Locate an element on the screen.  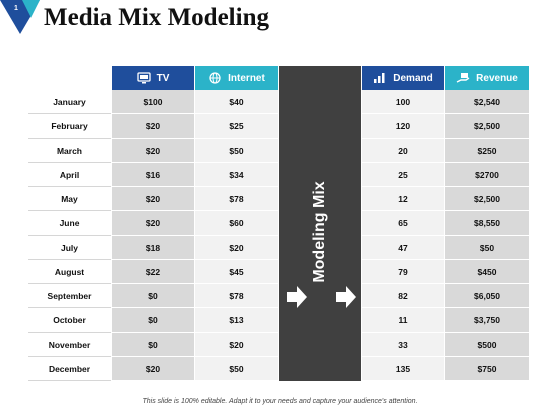
demand-cell: 79 is located at coordinates (403, 272).